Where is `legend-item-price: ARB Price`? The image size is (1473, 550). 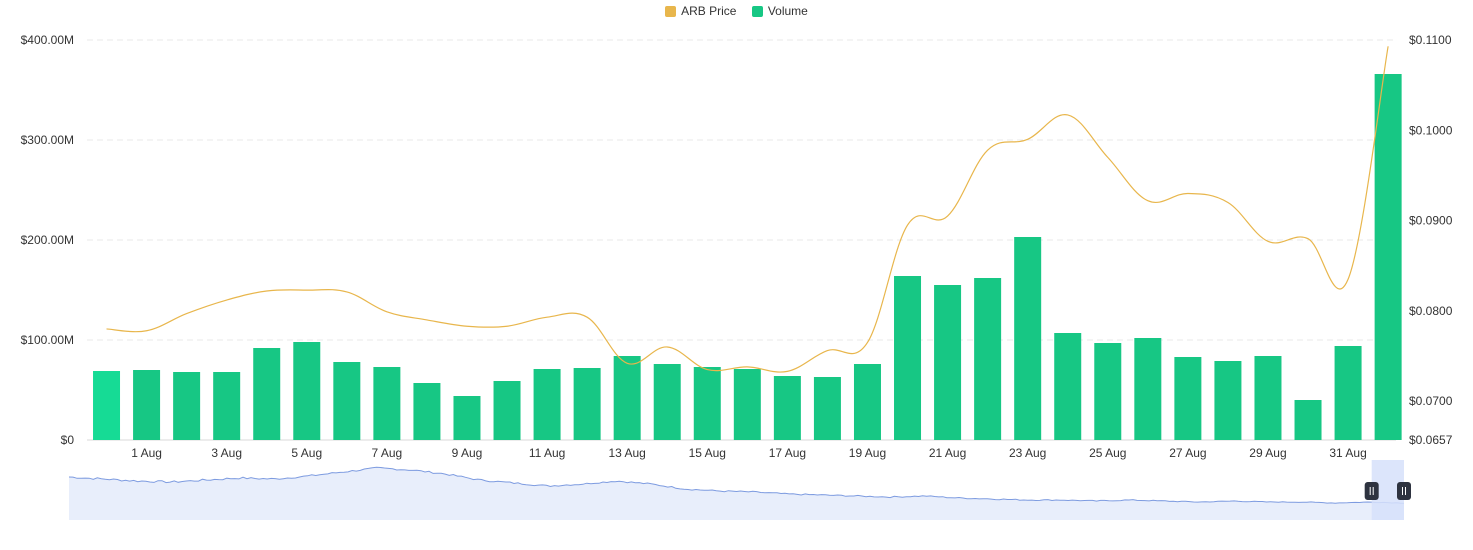
legend-item-price: ARB Price is located at coordinates (700, 11).